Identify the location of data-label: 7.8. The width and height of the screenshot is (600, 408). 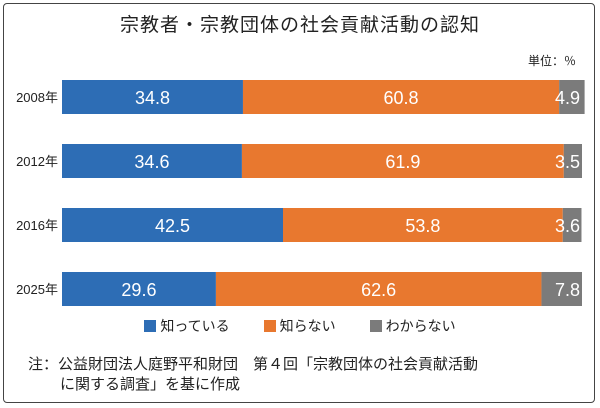
(567, 290).